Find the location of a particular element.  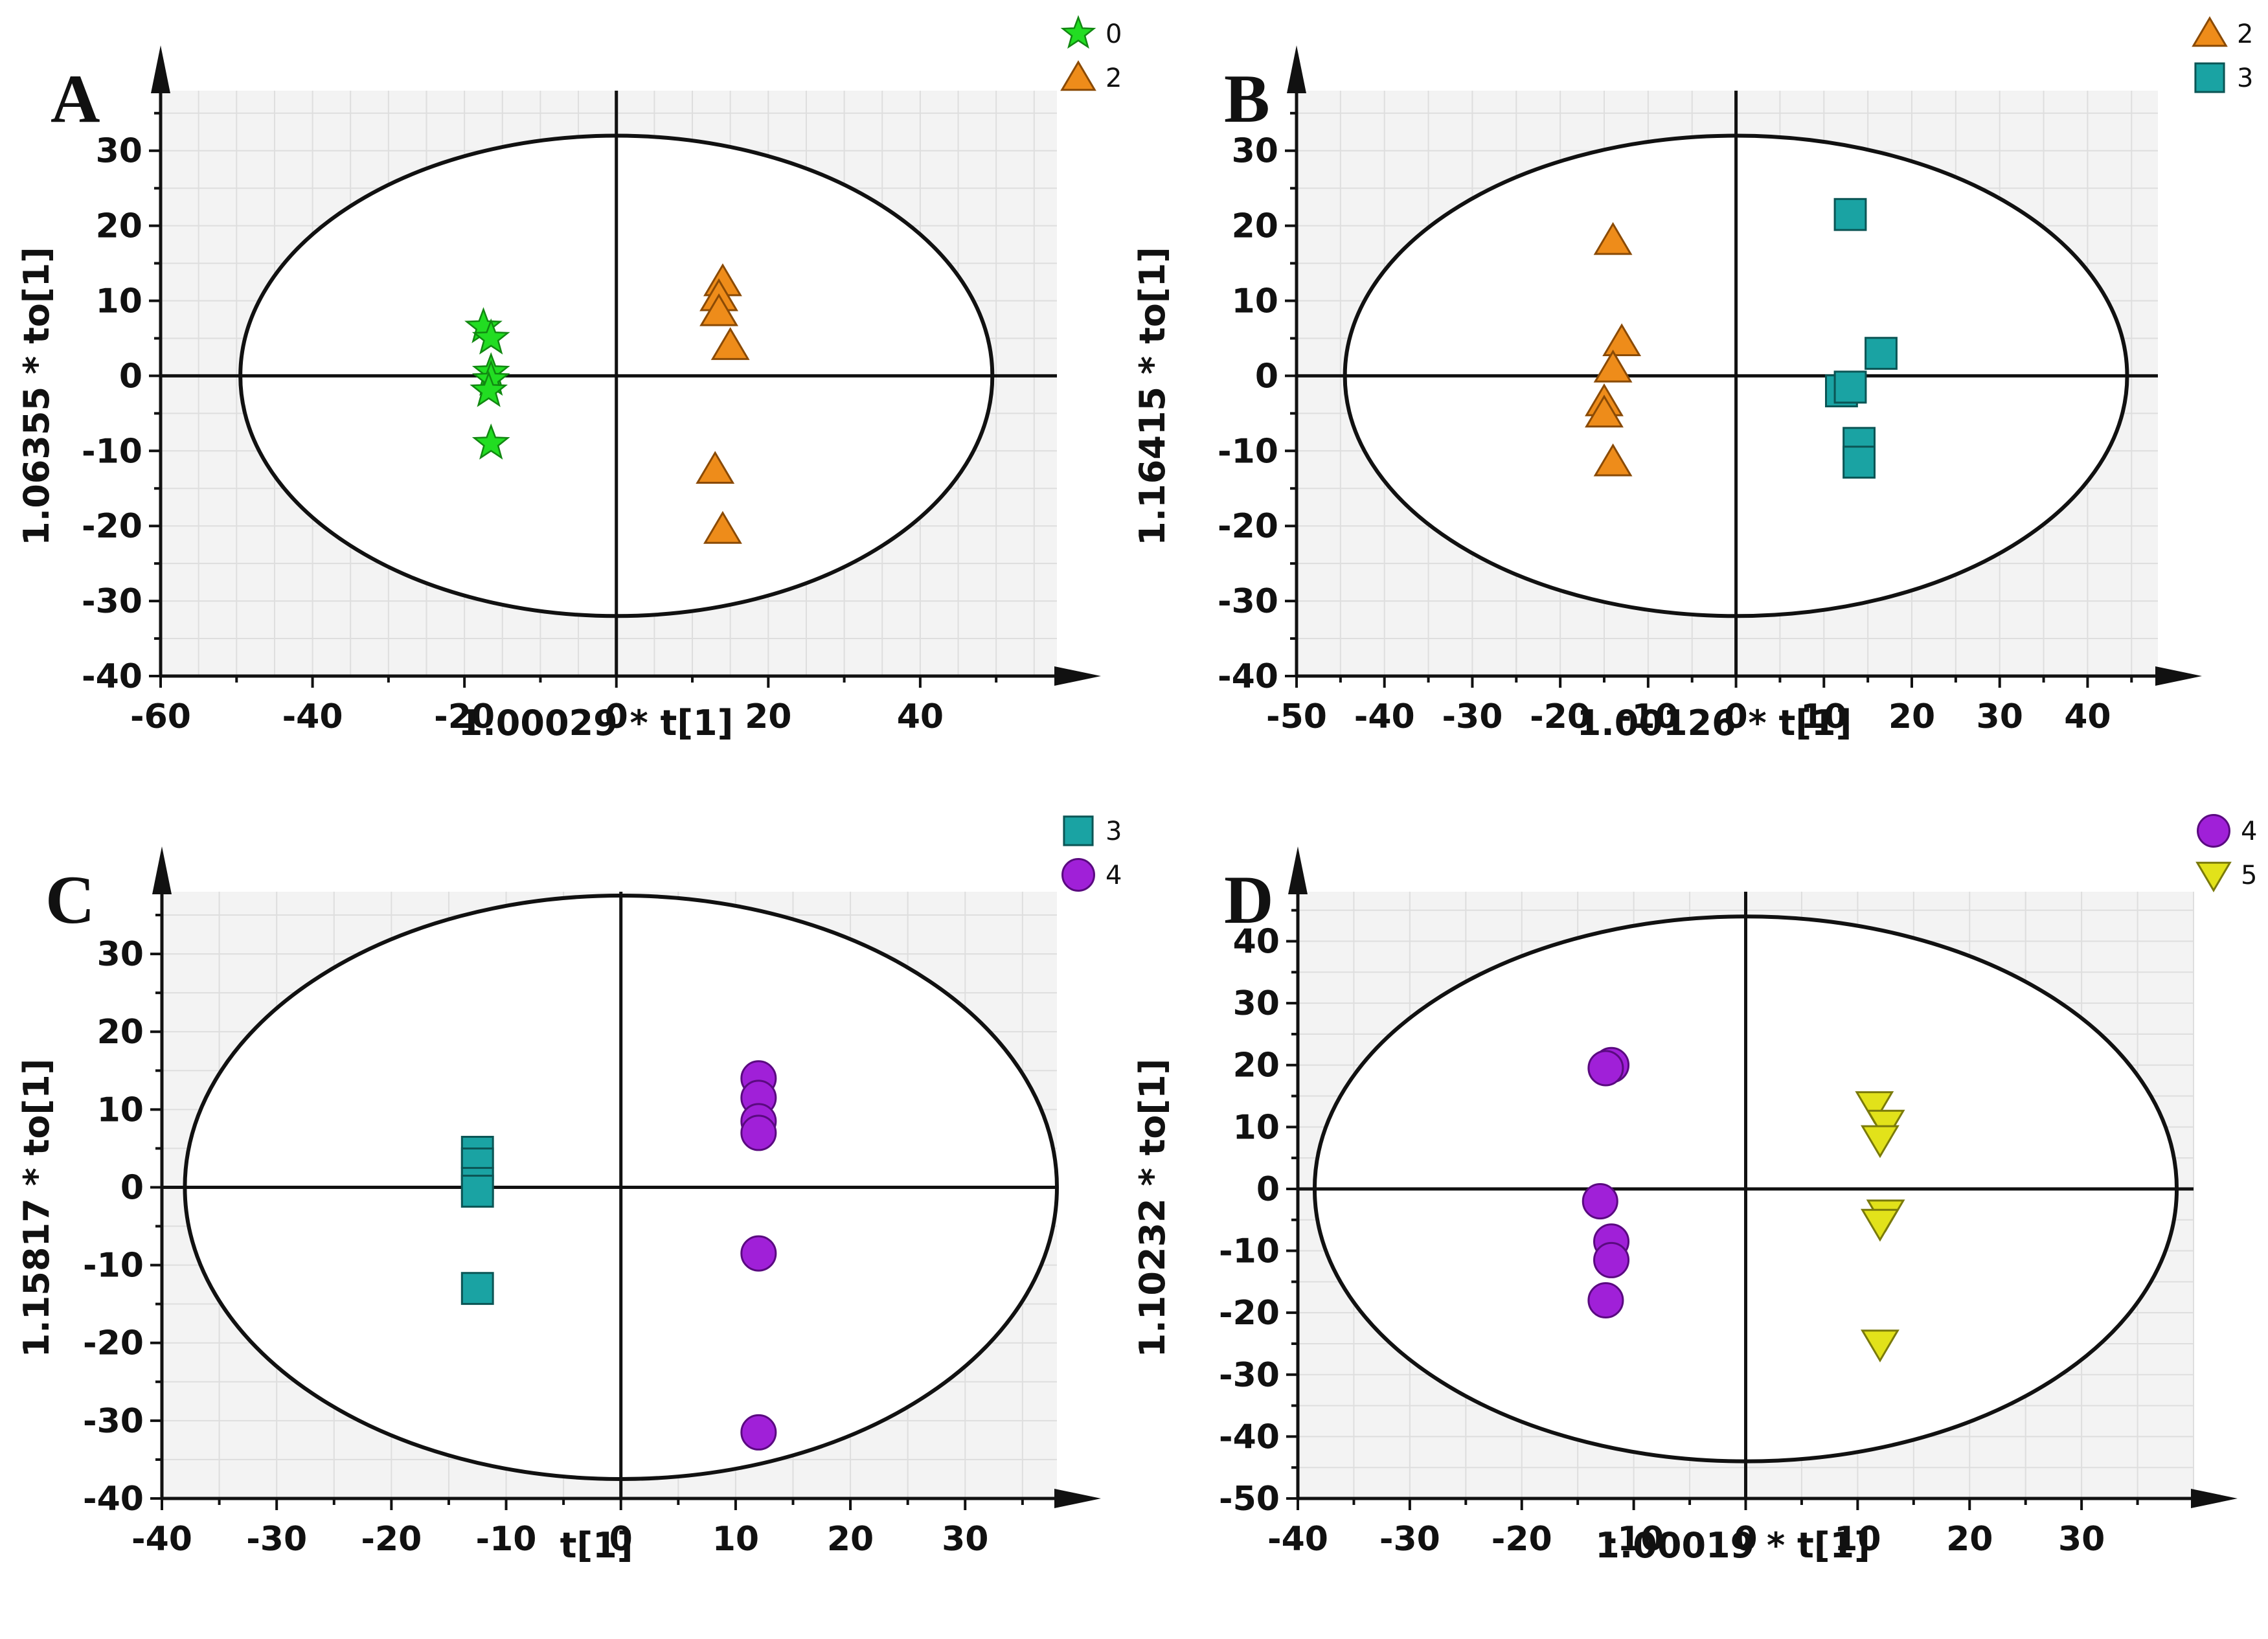

panel-letter: B is located at coordinates (1247, 99).